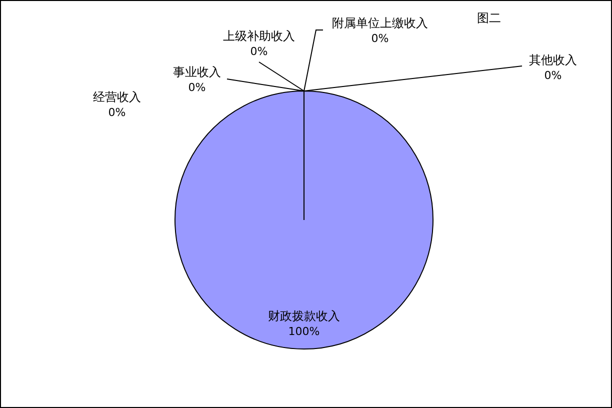 The width and height of the screenshot is (612, 408). I want to click on category-label: 事业收入, so click(197, 72).